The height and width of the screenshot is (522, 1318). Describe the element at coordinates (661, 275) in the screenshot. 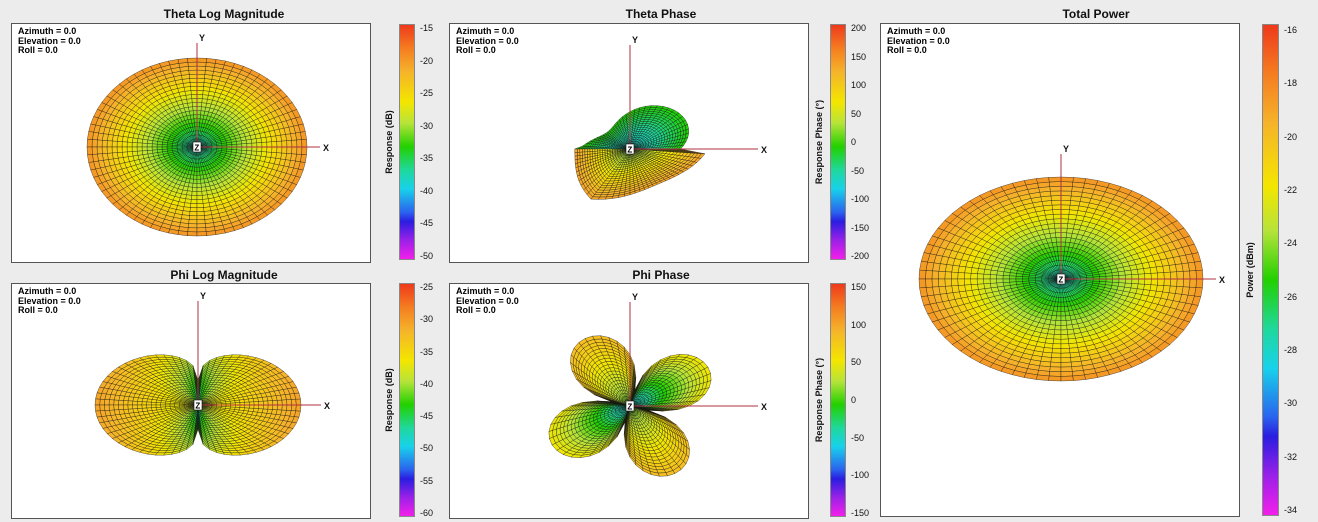

I see `panel-title: Phi Phase` at that location.